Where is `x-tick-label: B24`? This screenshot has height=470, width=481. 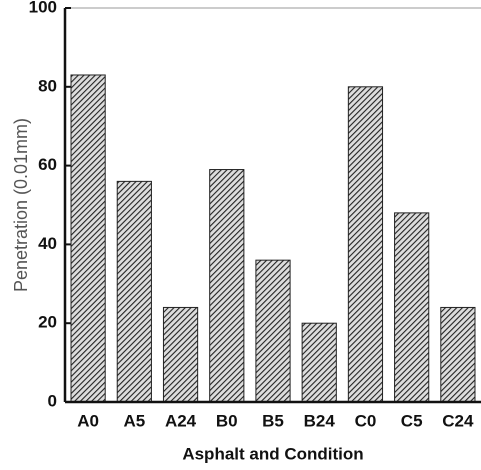
x-tick-label: B24 is located at coordinates (320, 420).